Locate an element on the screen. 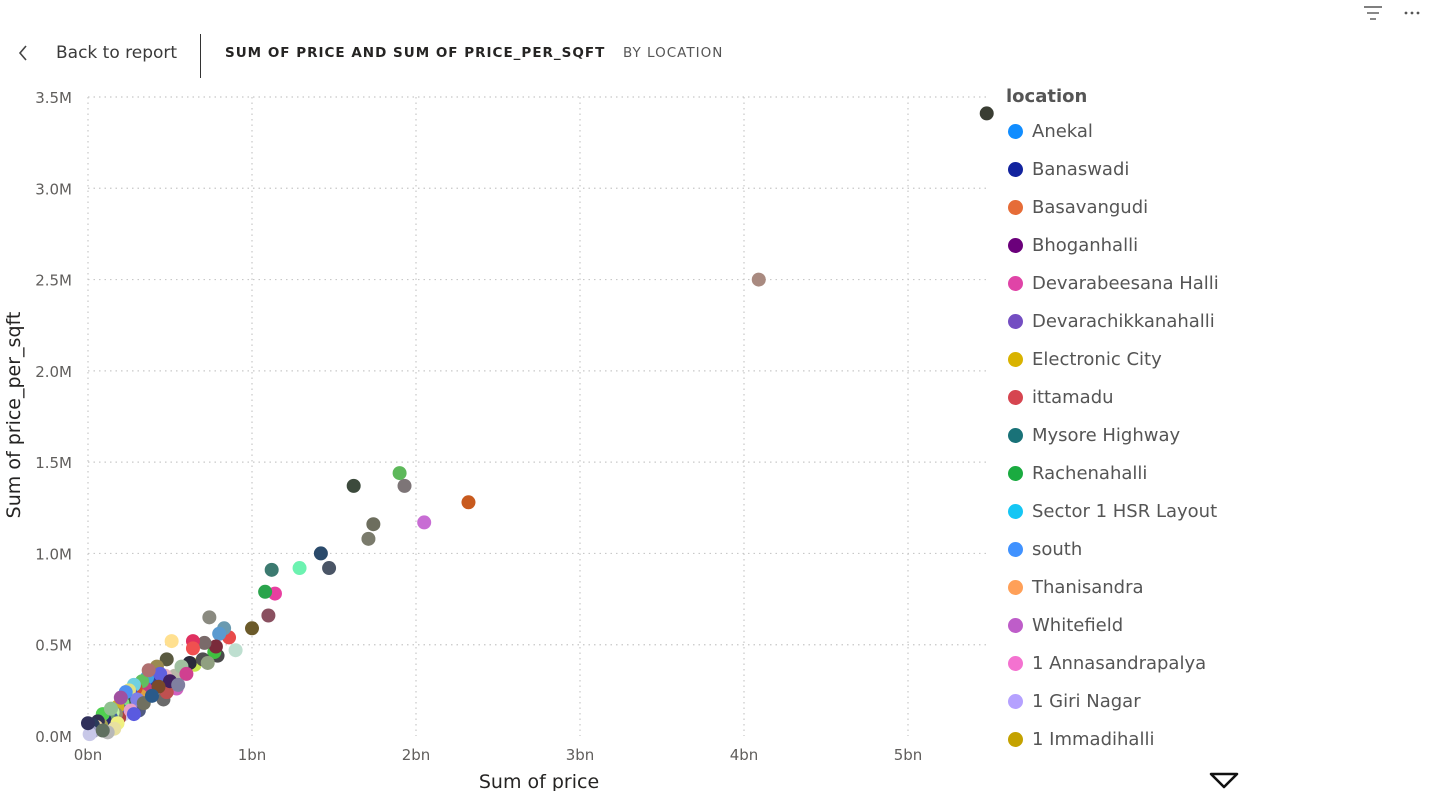  x-axis-title: Sum of price is located at coordinates (539, 781).